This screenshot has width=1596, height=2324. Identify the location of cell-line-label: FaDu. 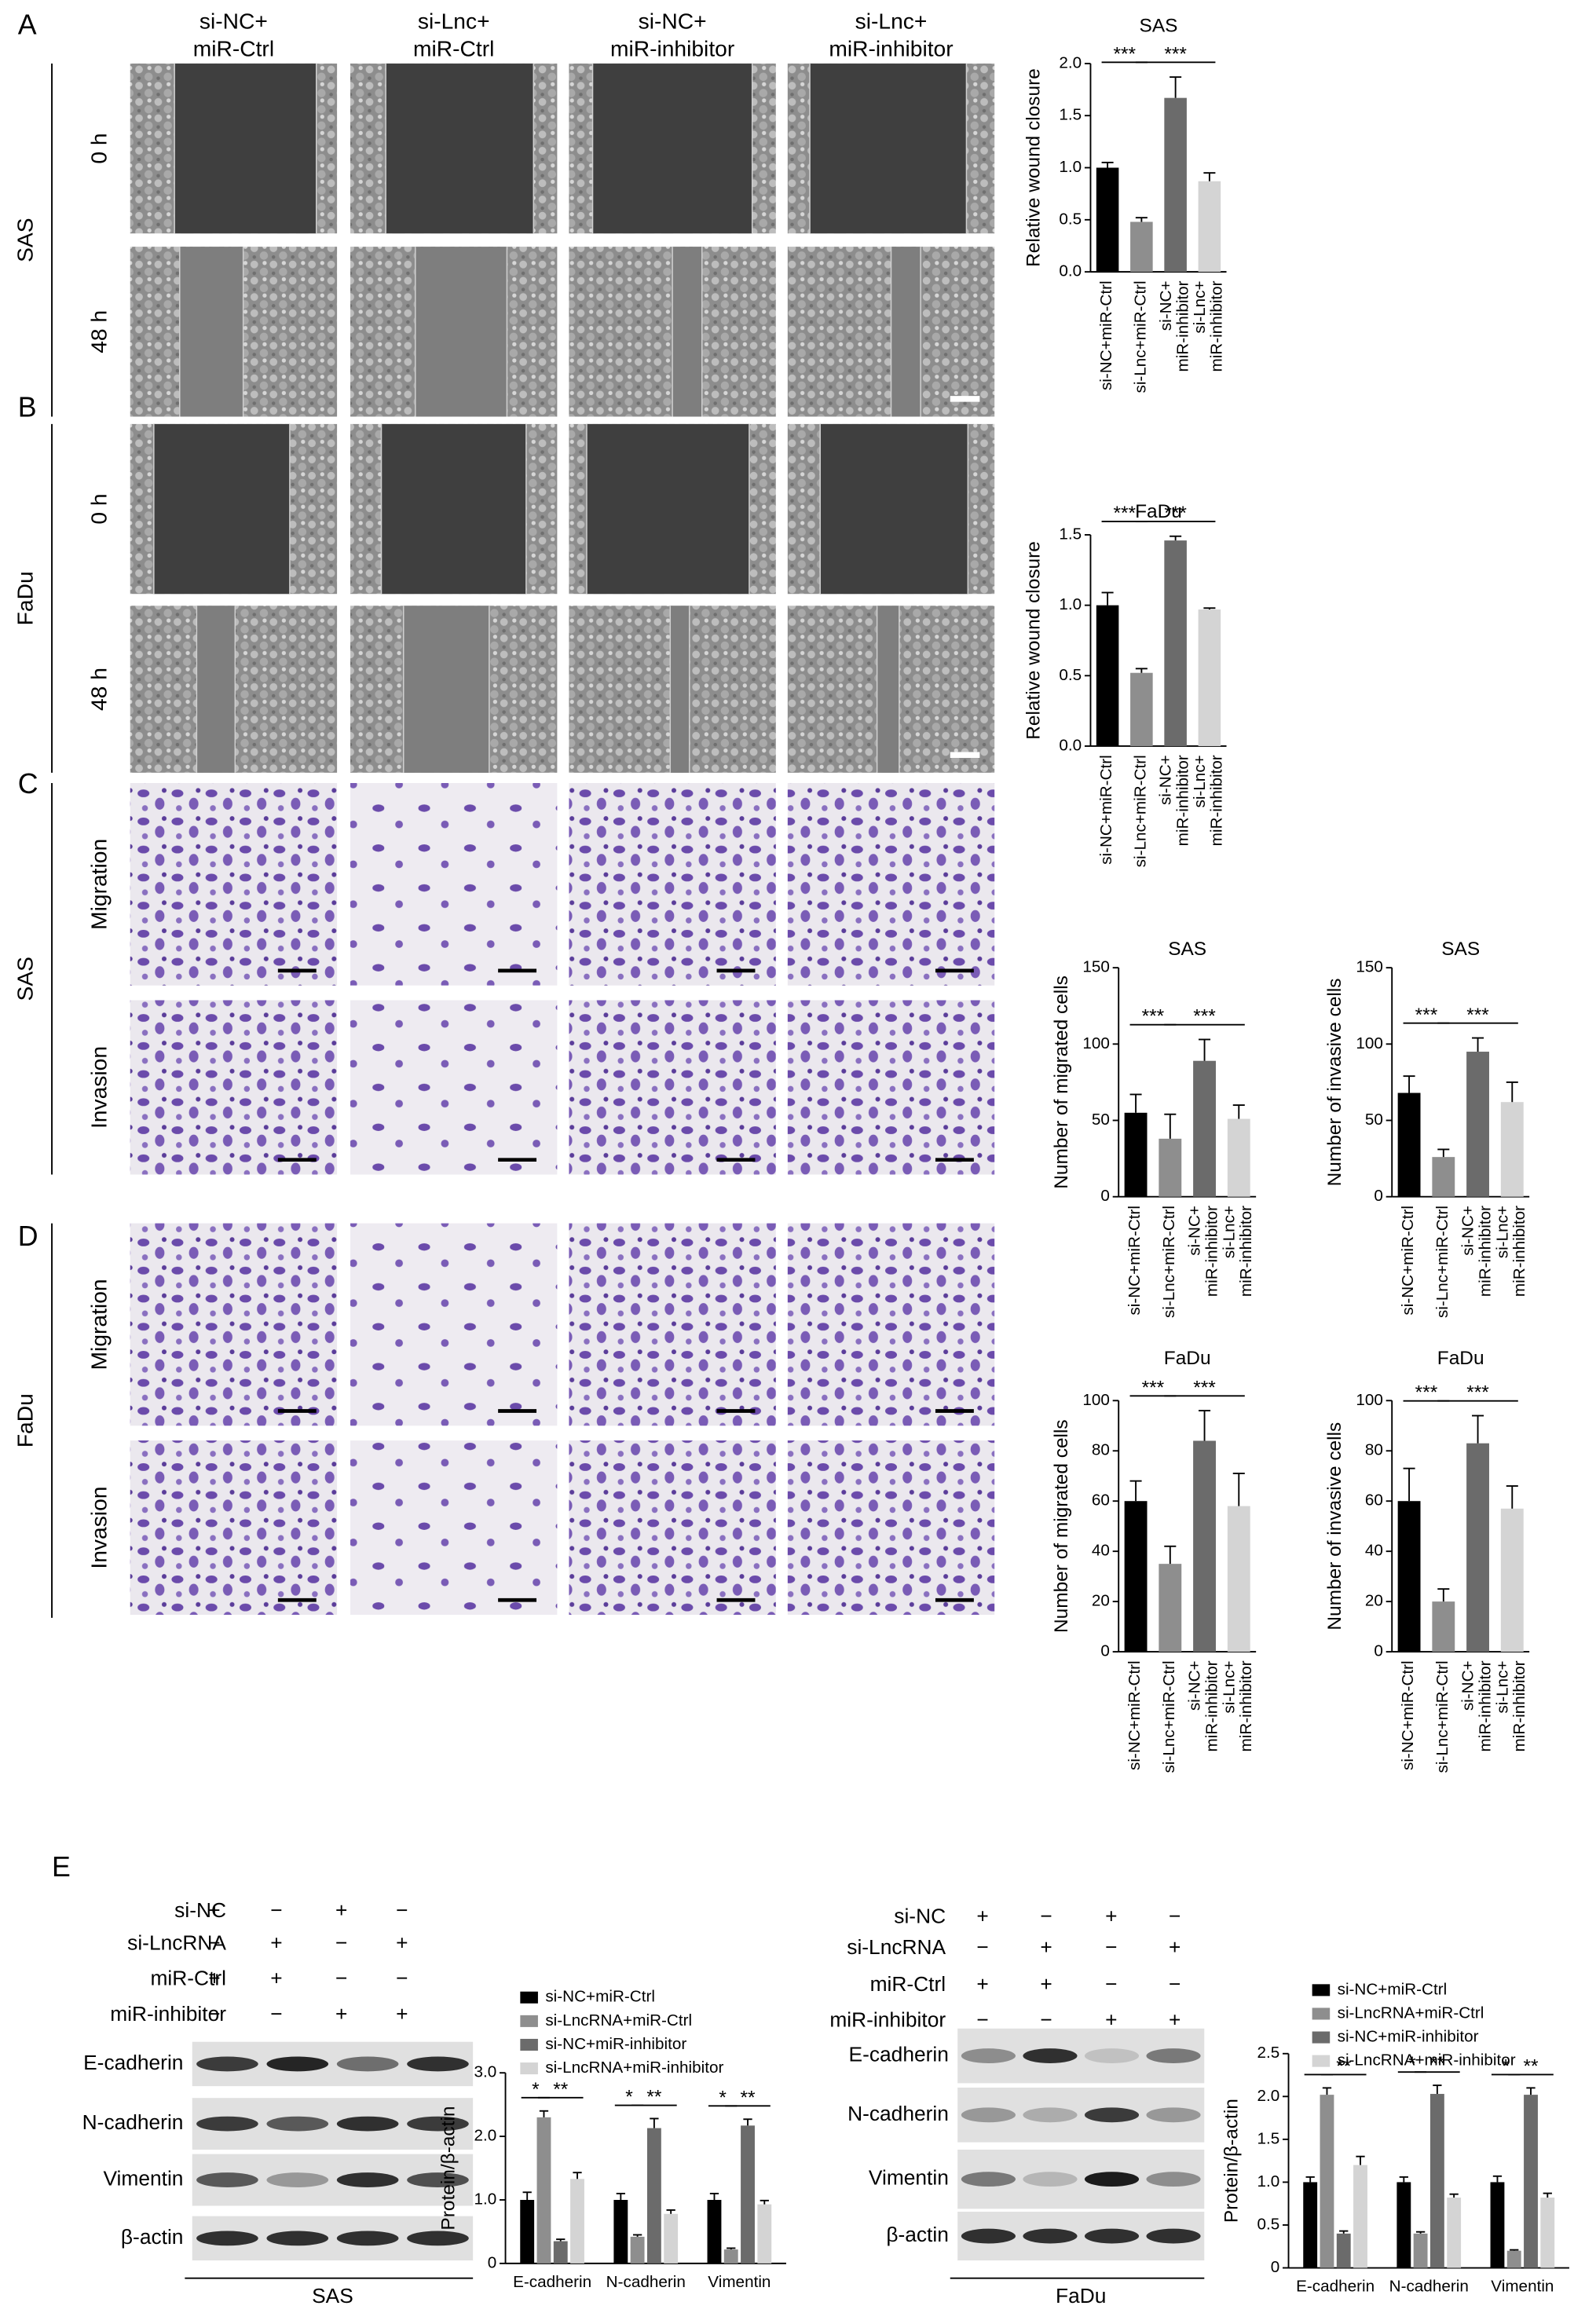
(25, 1420).